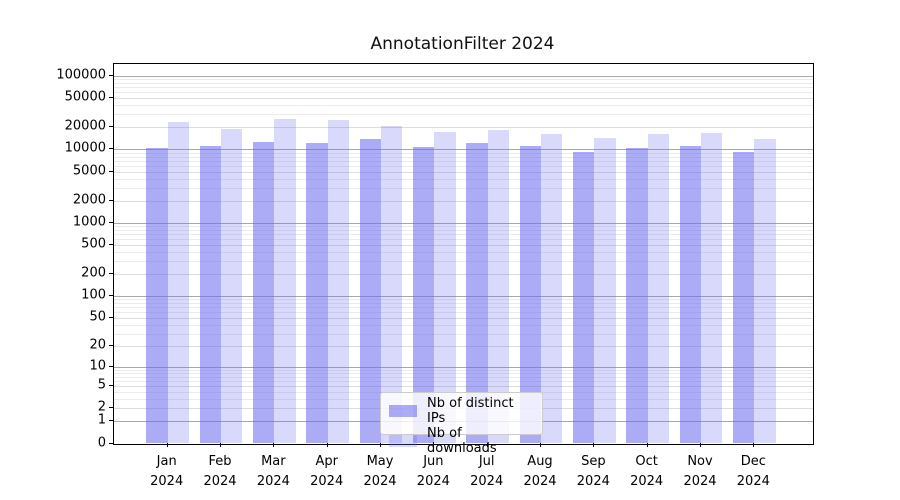  I want to click on legend-label-downloads: Nb of downloads, so click(462, 441).